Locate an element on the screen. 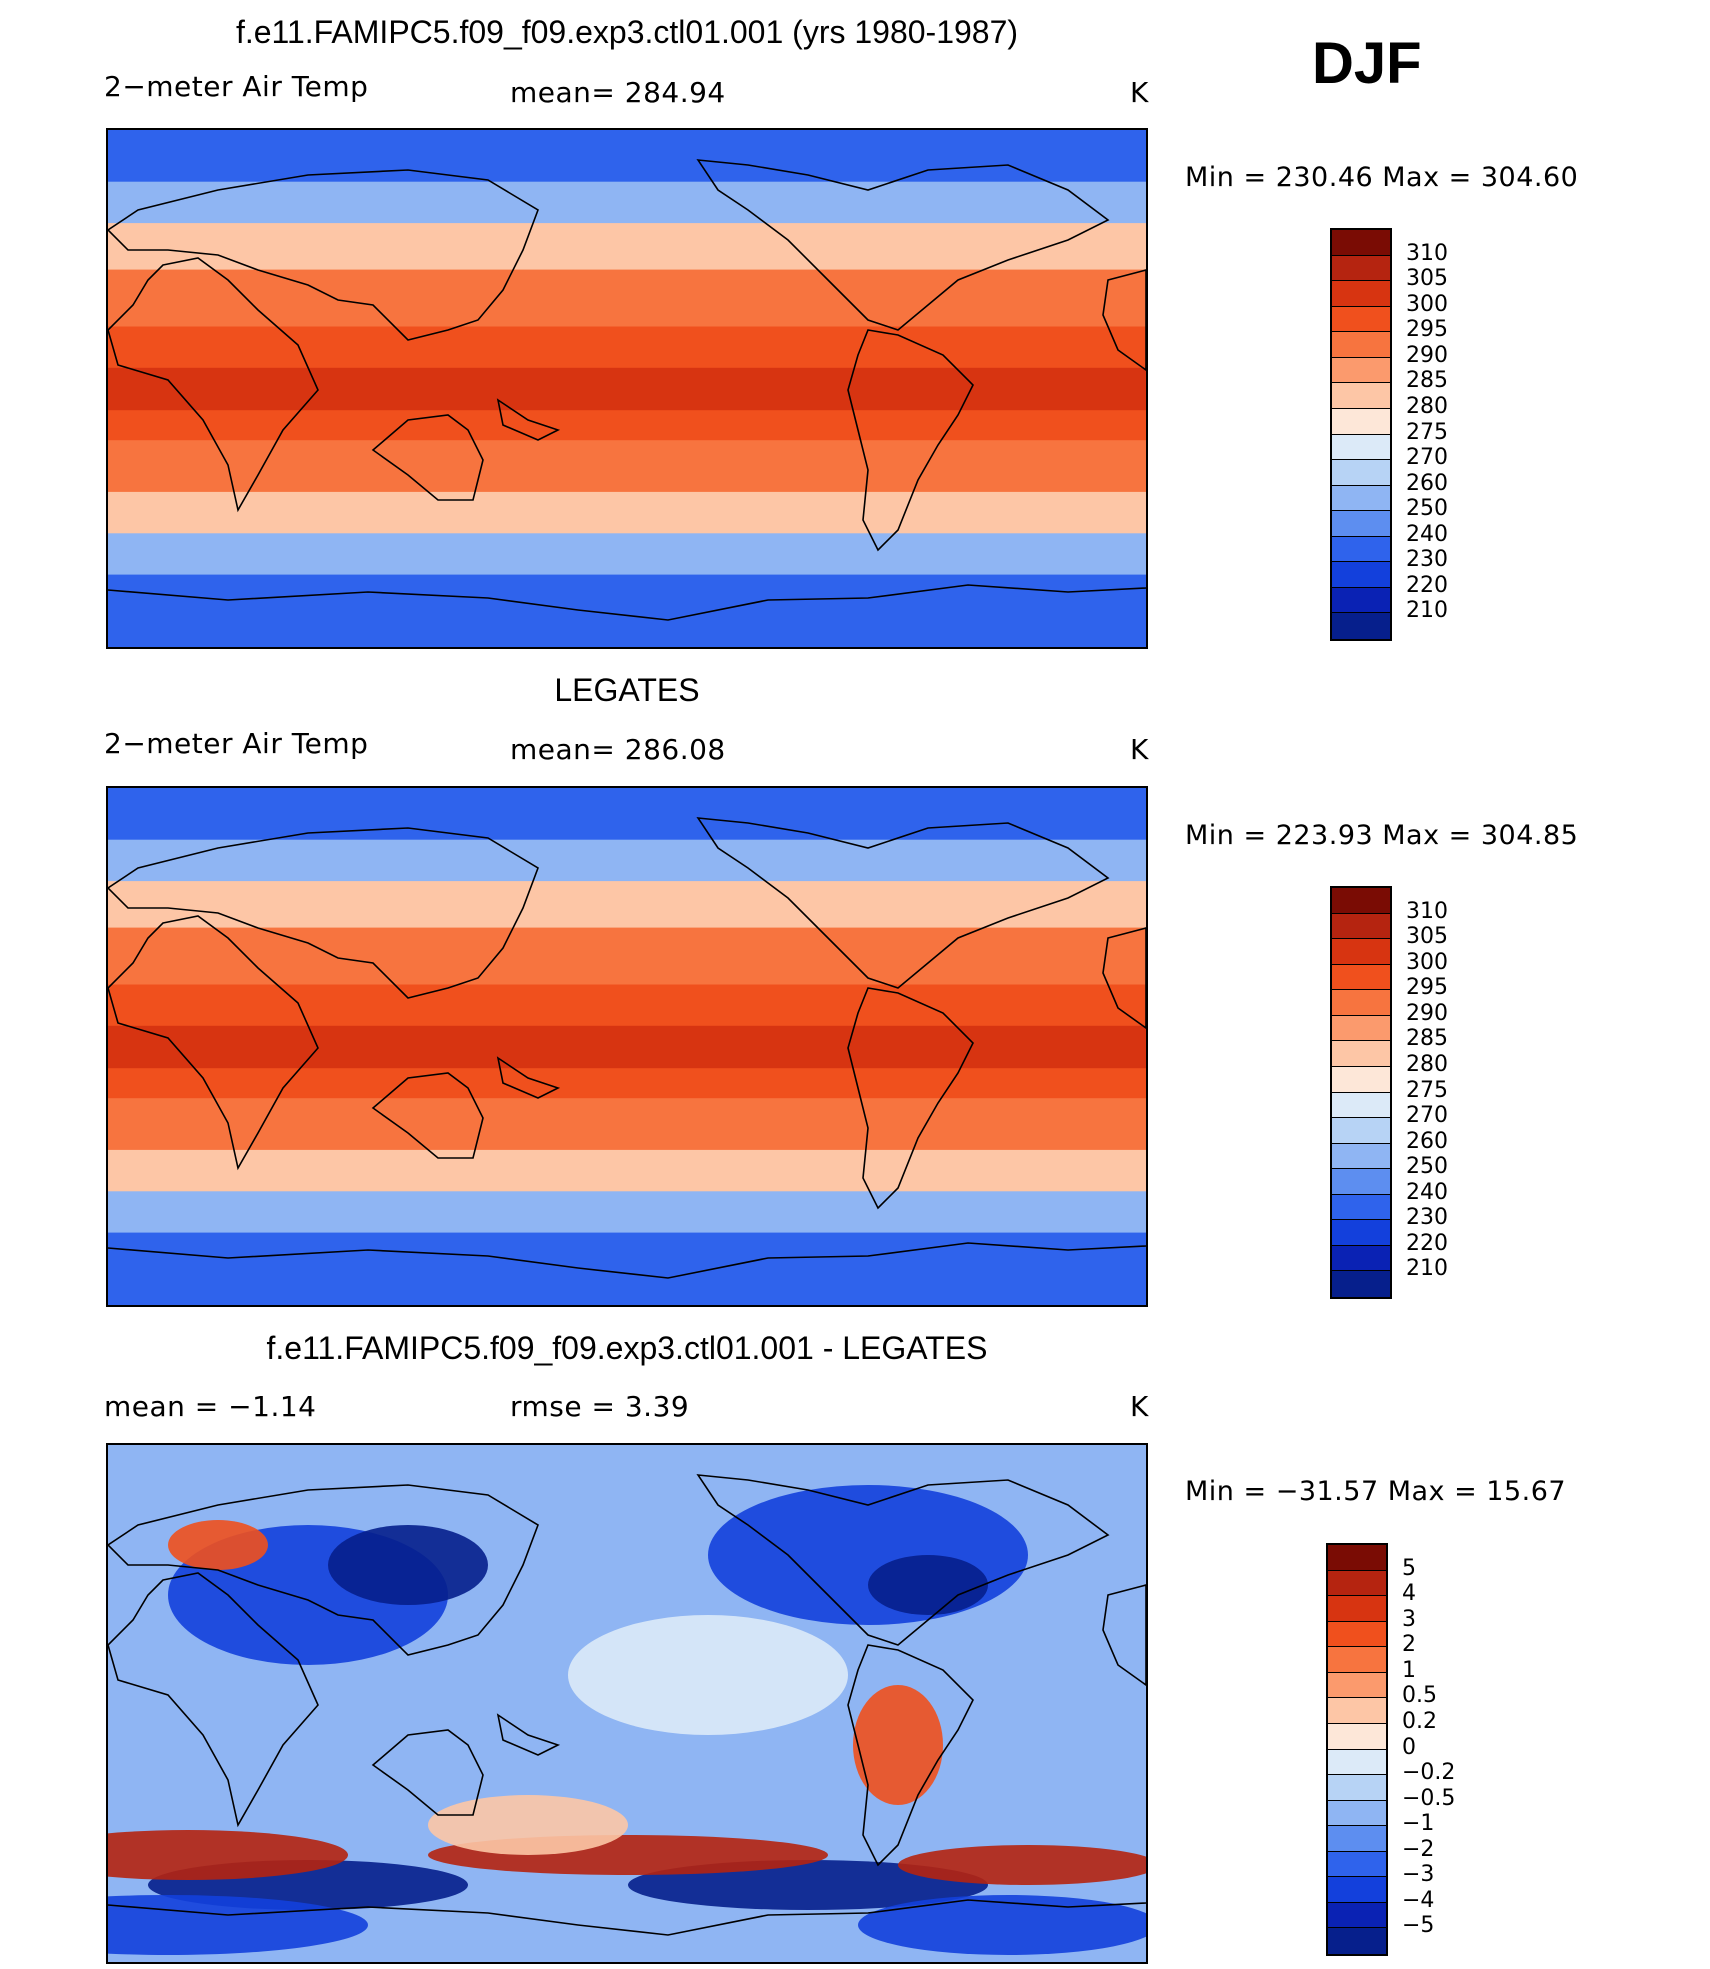 Image resolution: width=1710 pixels, height=1969 pixels. colorbar-tick-label: 0.5 is located at coordinates (1419, 1696).